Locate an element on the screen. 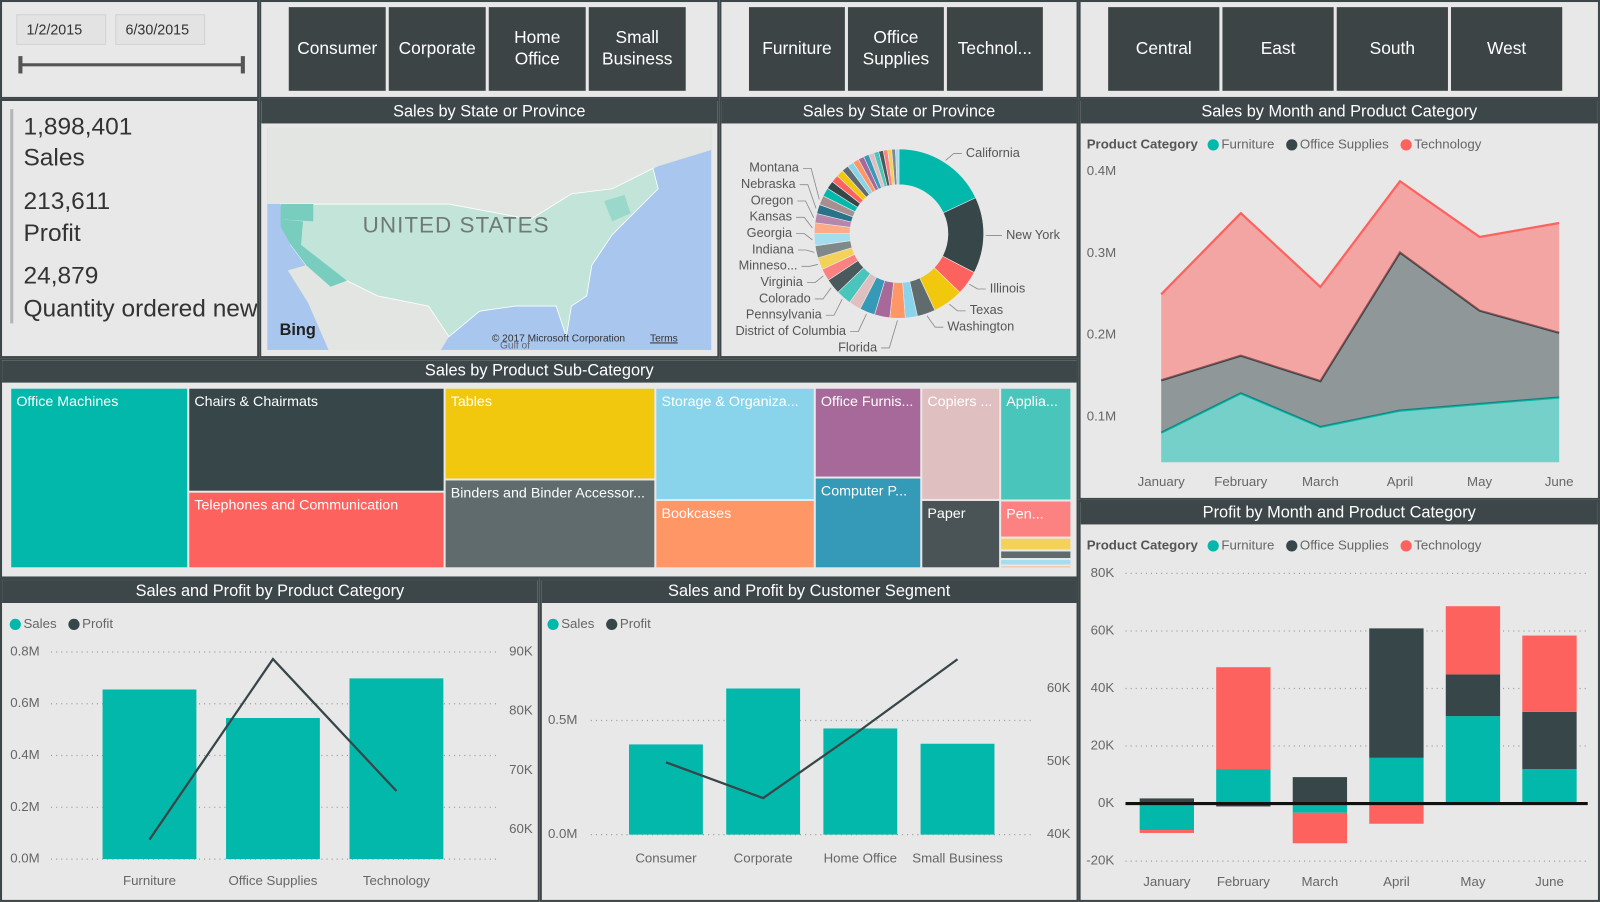 This screenshot has width=1600, height=902. end-date: 6/30/2015 is located at coordinates (160, 29).